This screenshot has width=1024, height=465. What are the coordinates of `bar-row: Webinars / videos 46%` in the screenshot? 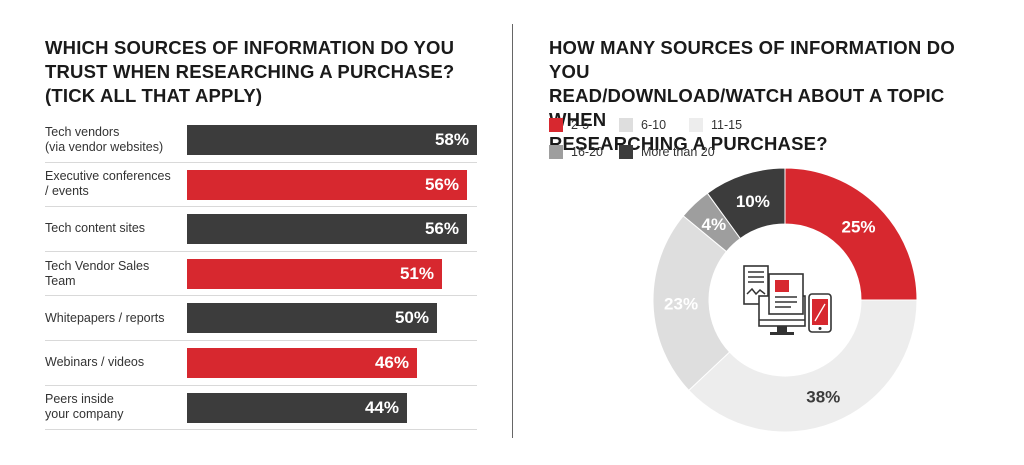 It's located at (261, 363).